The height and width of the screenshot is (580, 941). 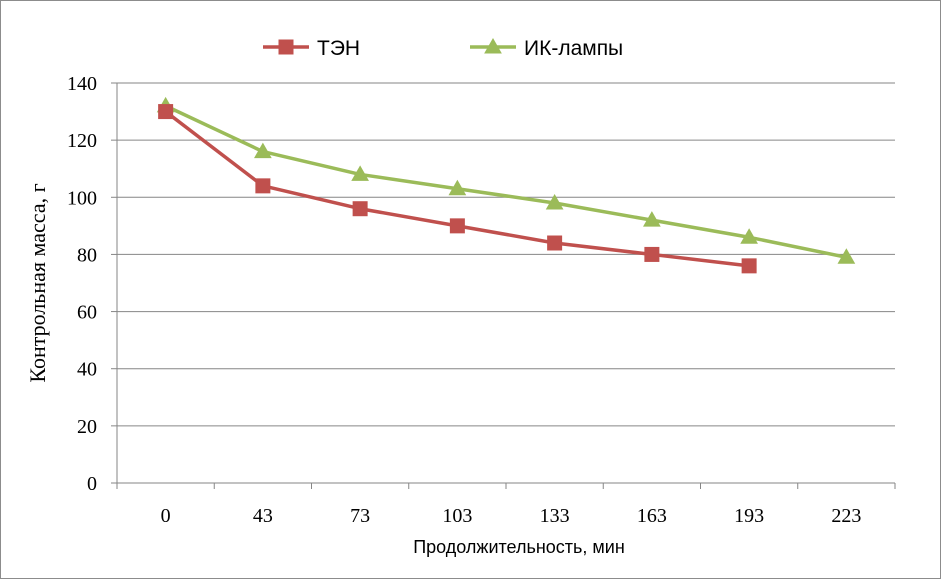 What do you see at coordinates (457, 516) in the screenshot?
I see `x-tick-label-103: 103` at bounding box center [457, 516].